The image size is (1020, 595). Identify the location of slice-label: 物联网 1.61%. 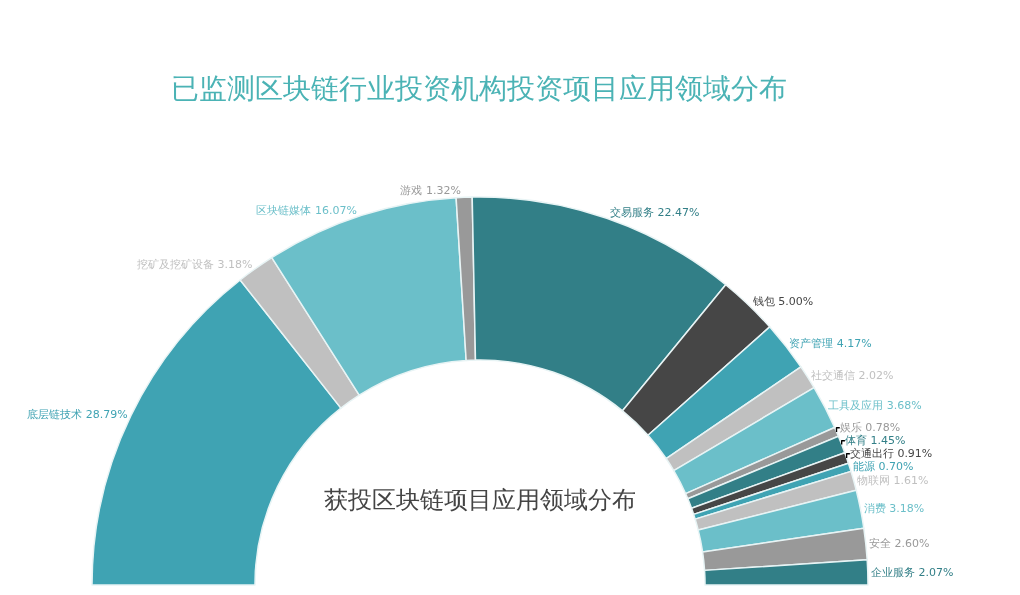
(893, 480).